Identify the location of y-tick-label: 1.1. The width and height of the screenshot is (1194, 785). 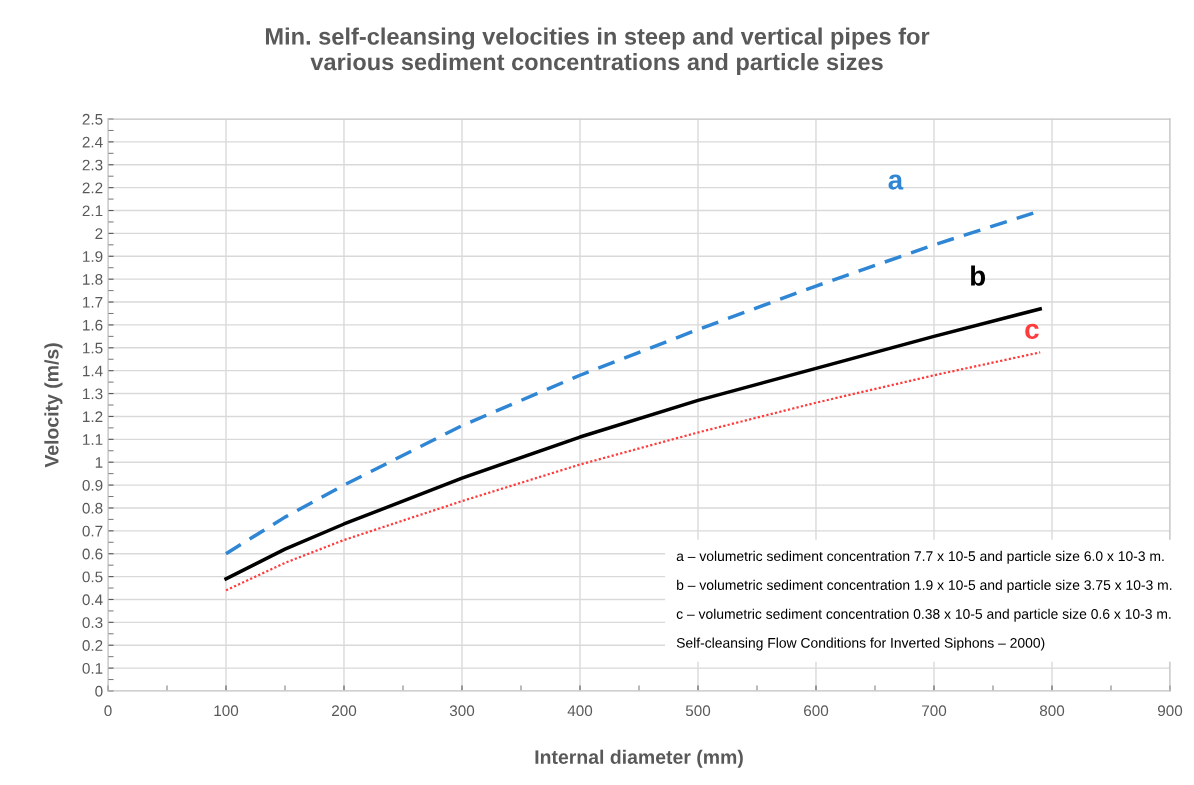
(93, 439).